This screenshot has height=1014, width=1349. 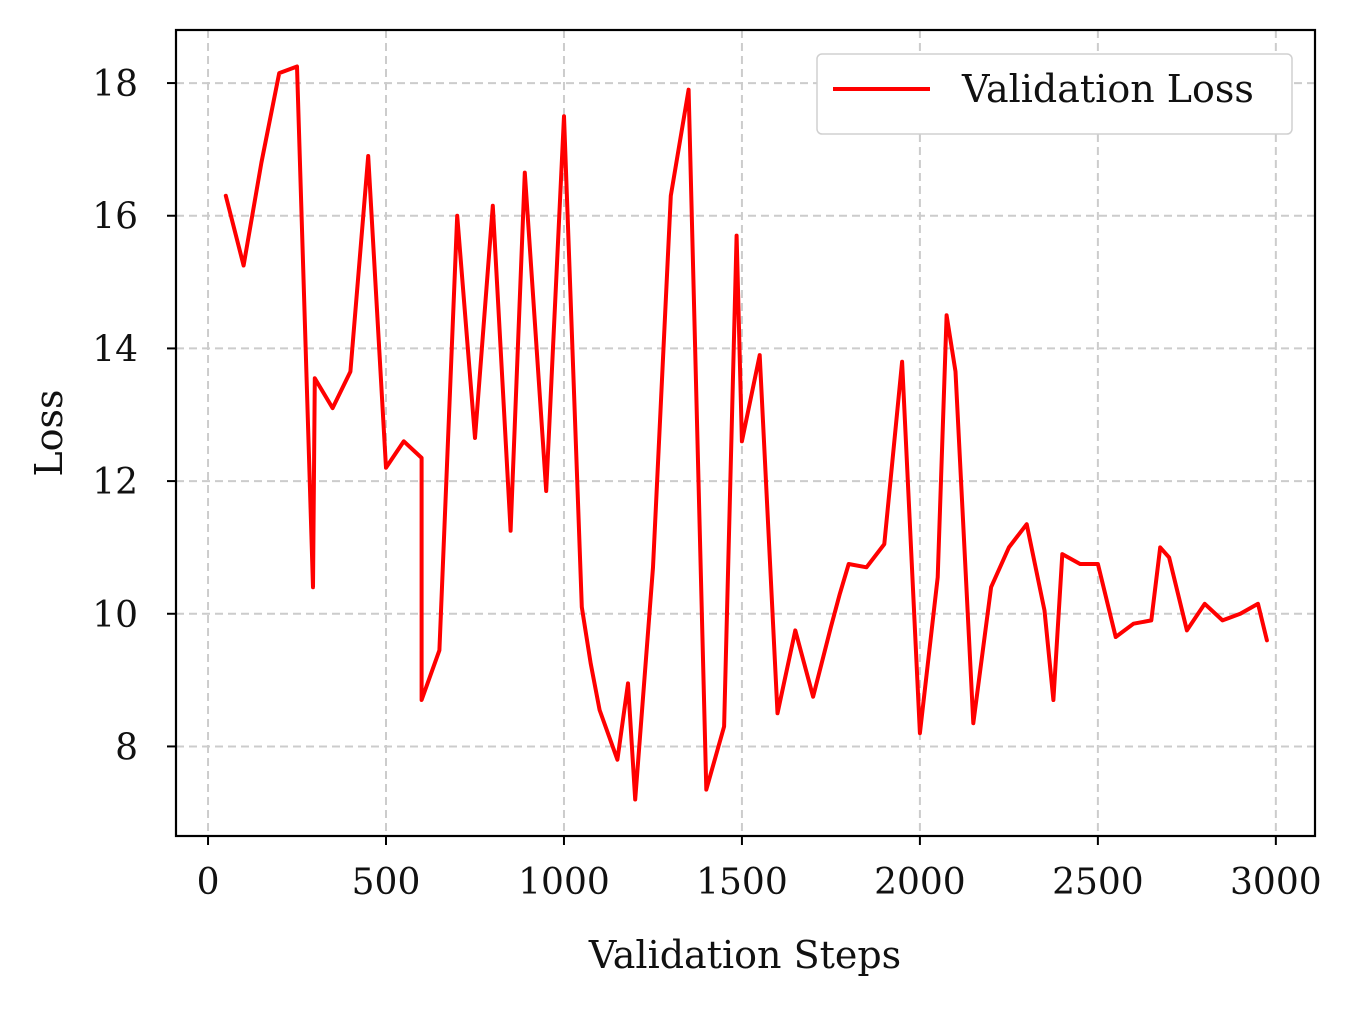 I want to click on x-tick-label: 3000, so click(x=1276, y=882).